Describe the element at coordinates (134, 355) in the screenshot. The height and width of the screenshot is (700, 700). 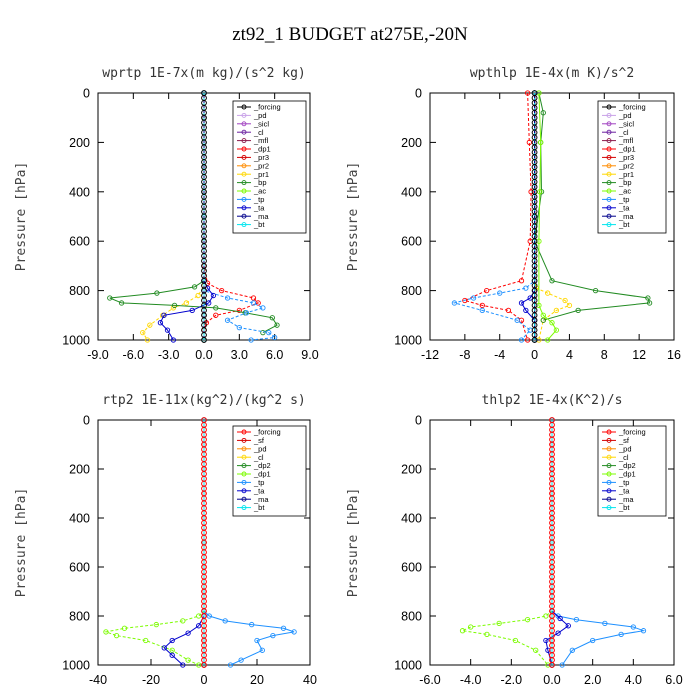
I see `x-tick-label: -6.0` at that location.